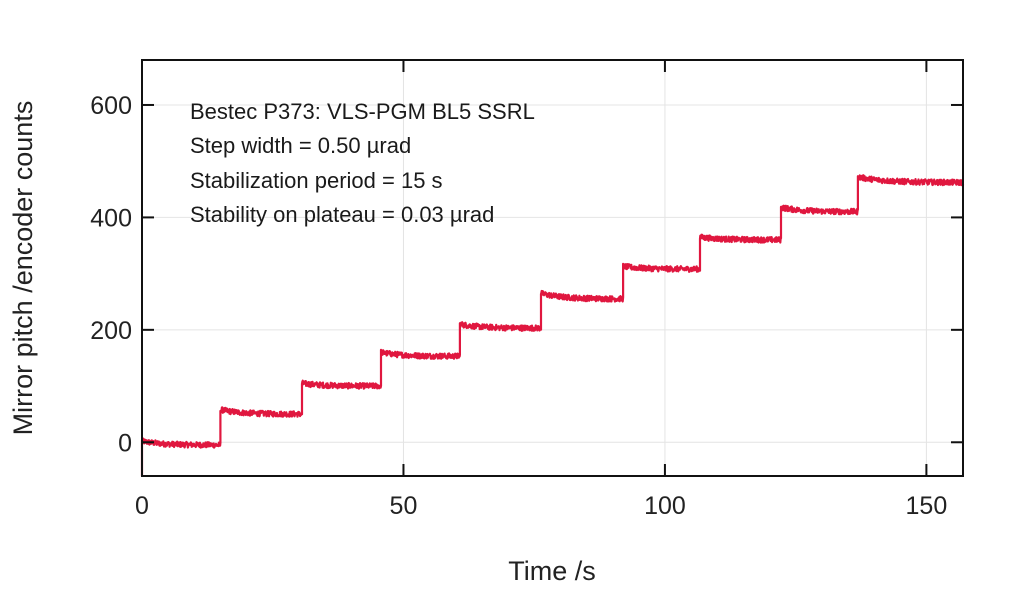  Describe the element at coordinates (300, 145) in the screenshot. I see `annotation-step-width: Step width = 0.50 µrad` at that location.